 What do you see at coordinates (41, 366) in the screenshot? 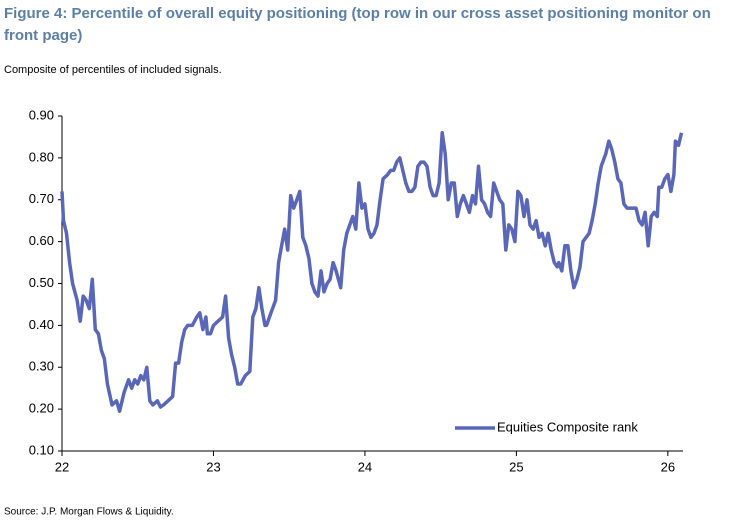
I see `y-tick-label: 0.30` at bounding box center [41, 366].